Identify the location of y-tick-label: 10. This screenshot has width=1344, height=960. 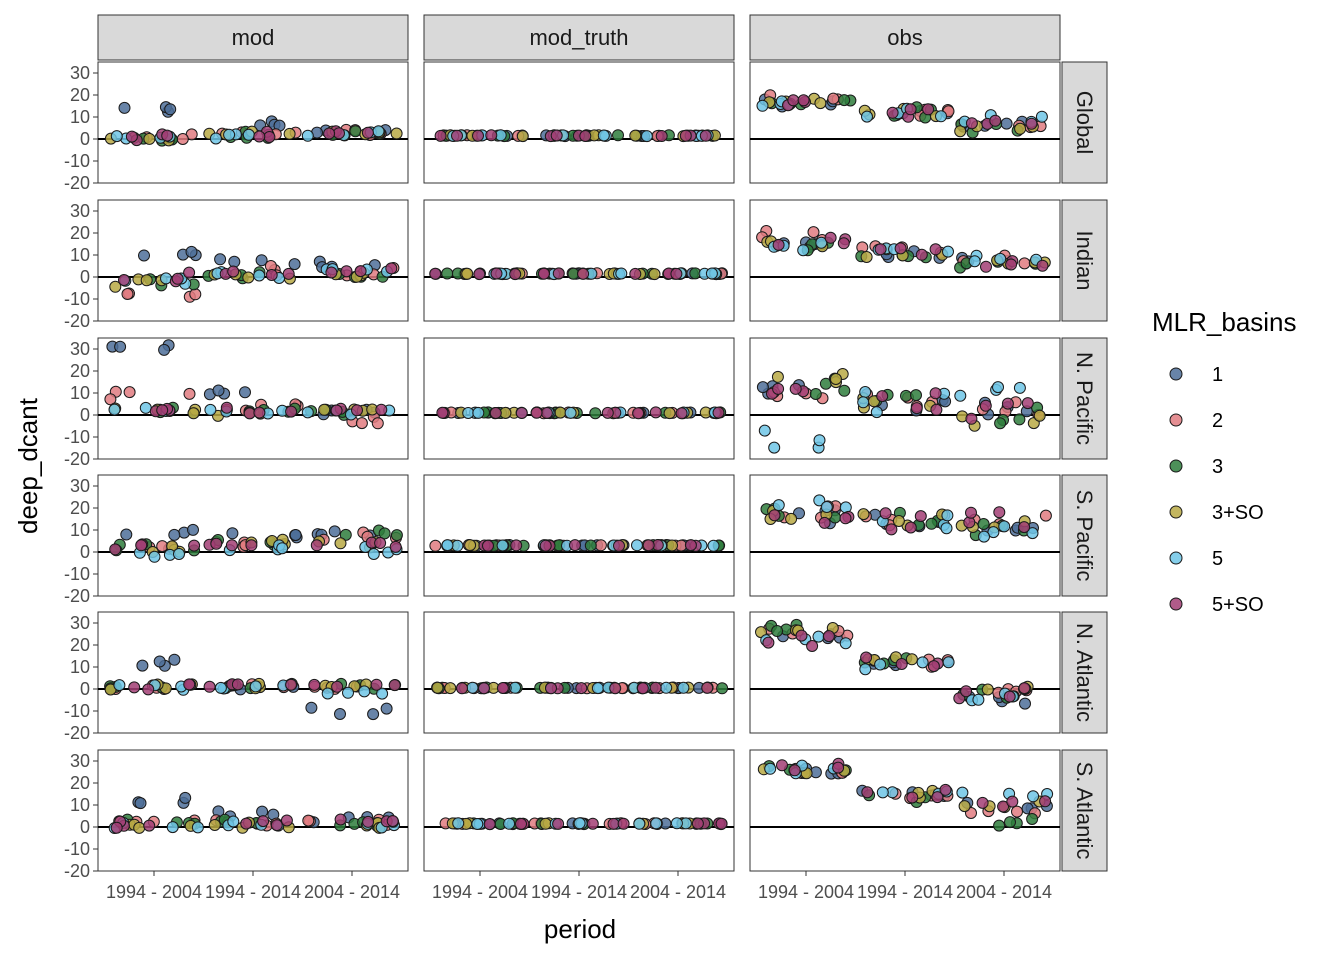
(80, 255).